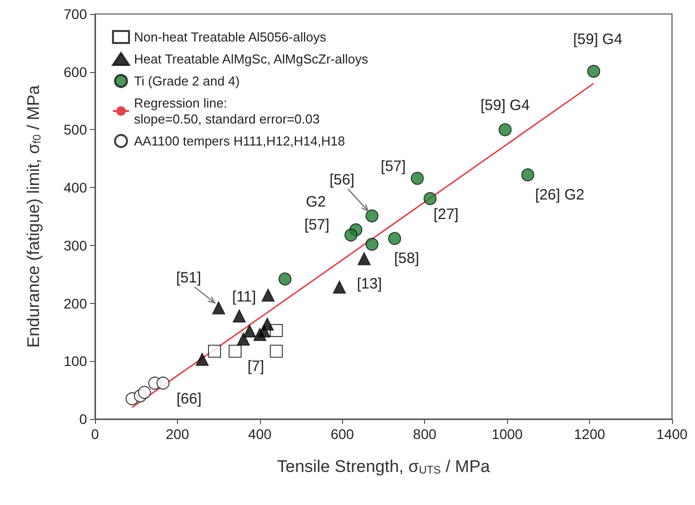 The image size is (695, 505). Describe the element at coordinates (227, 111) in the screenshot. I see `legend-label: Regression line: slope=0.50, standard error=0.03` at that location.